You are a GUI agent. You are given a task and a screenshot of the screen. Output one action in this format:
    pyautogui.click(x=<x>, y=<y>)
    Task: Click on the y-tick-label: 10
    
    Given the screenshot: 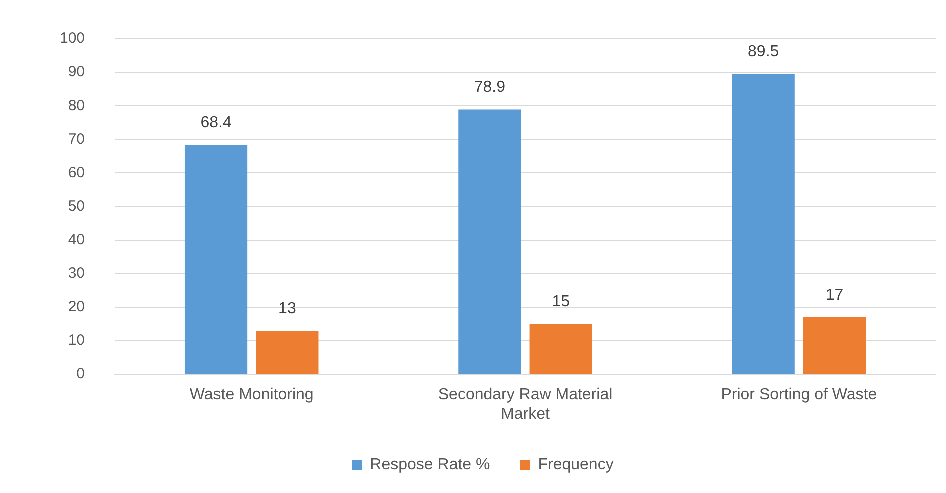 What is the action you would take?
    pyautogui.click(x=77, y=341)
    